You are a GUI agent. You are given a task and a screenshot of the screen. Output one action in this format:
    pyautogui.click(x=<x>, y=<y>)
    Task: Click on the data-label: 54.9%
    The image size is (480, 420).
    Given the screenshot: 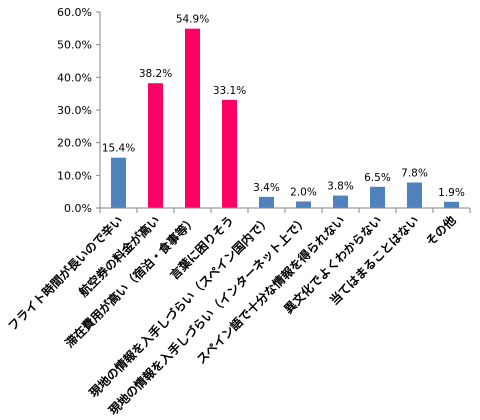 What is the action you would take?
    pyautogui.click(x=192, y=20)
    